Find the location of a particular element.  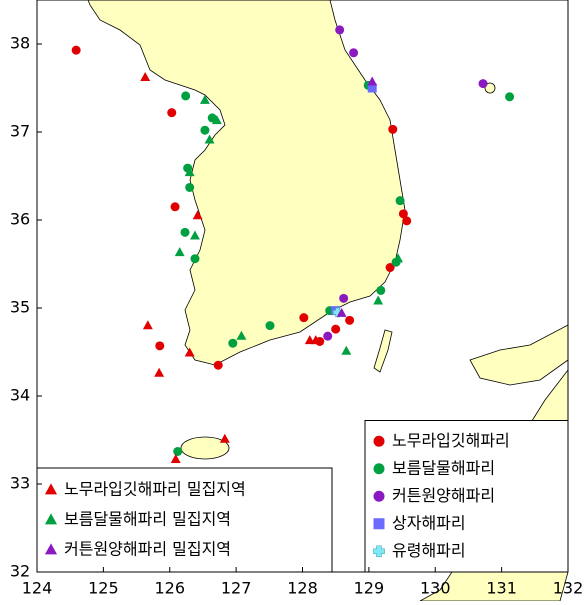

x-tick-label: 128 is located at coordinates (302, 588).